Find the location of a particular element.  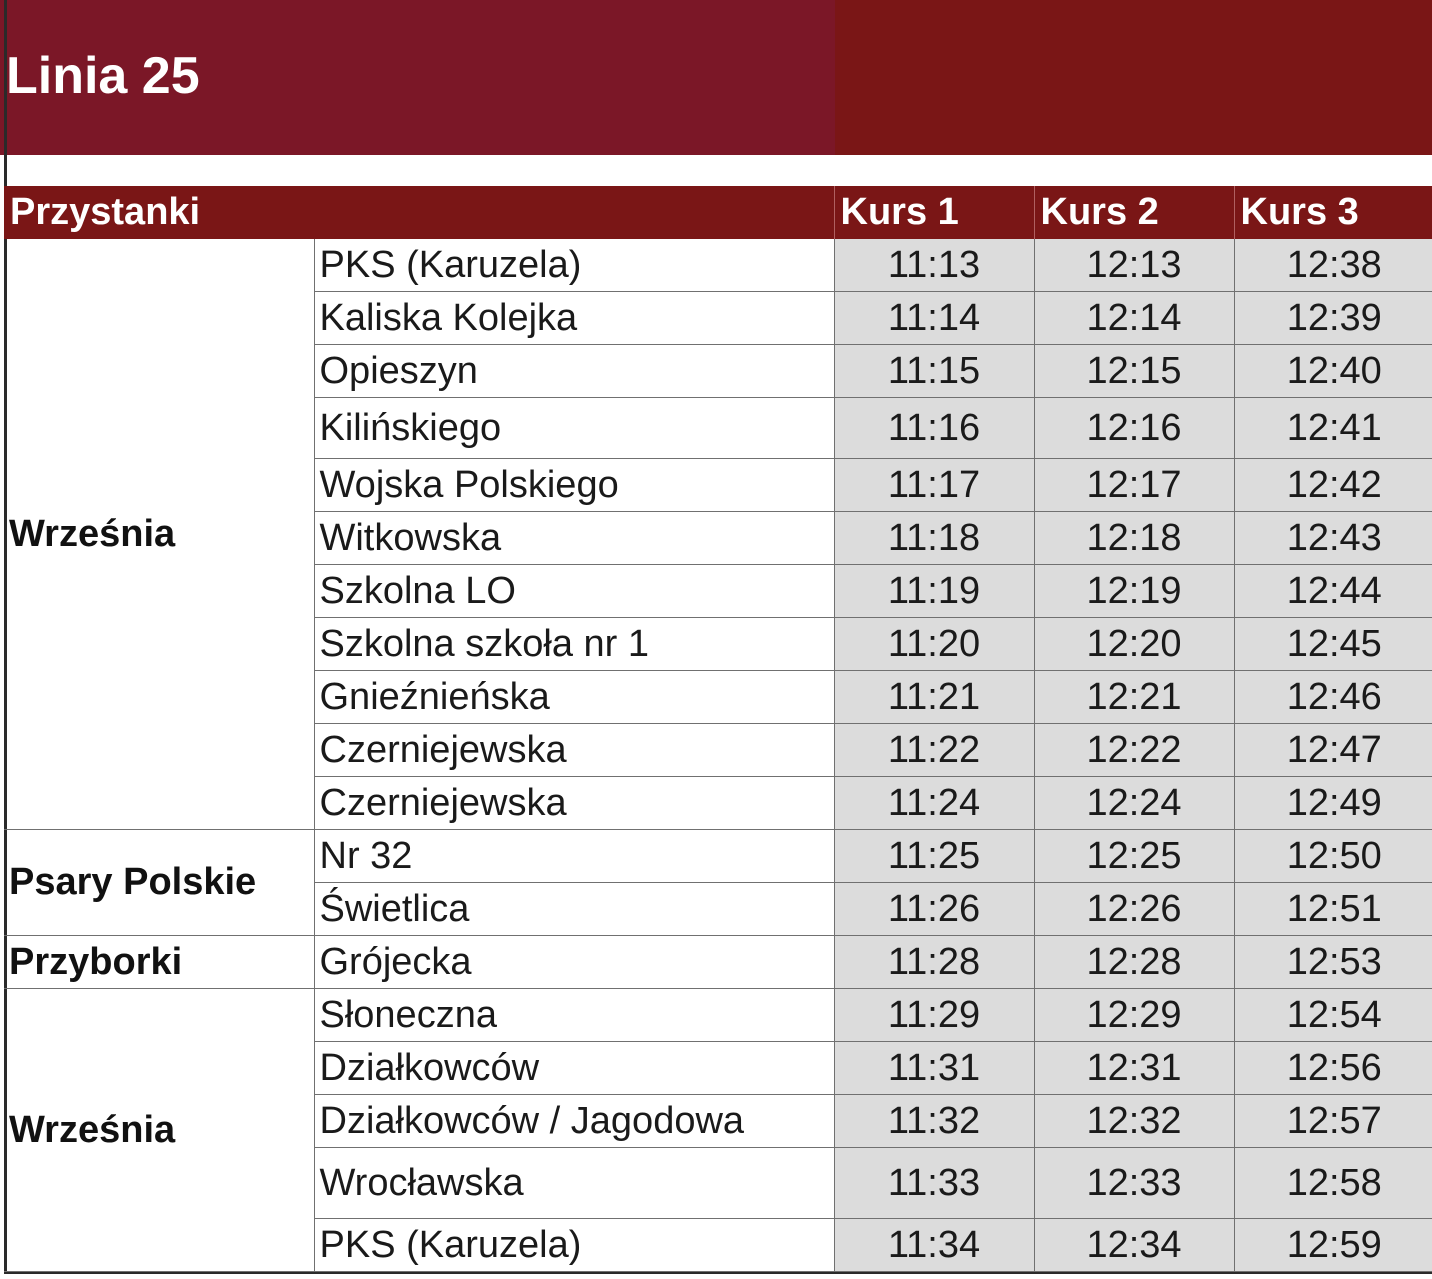

departure-time-kurs-1: 11:34 is located at coordinates (934, 1245).